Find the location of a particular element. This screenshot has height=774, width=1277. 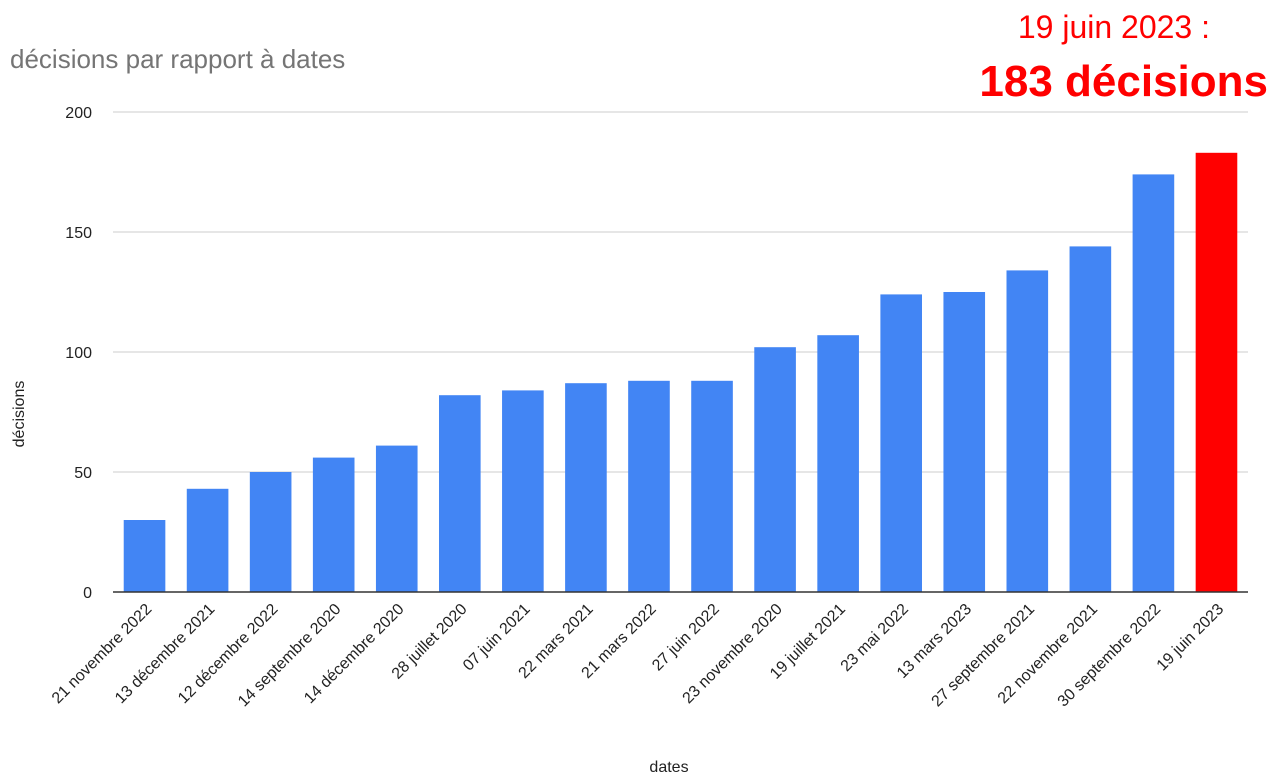

chart-title: décisions par rapport à dates is located at coordinates (177, 59).